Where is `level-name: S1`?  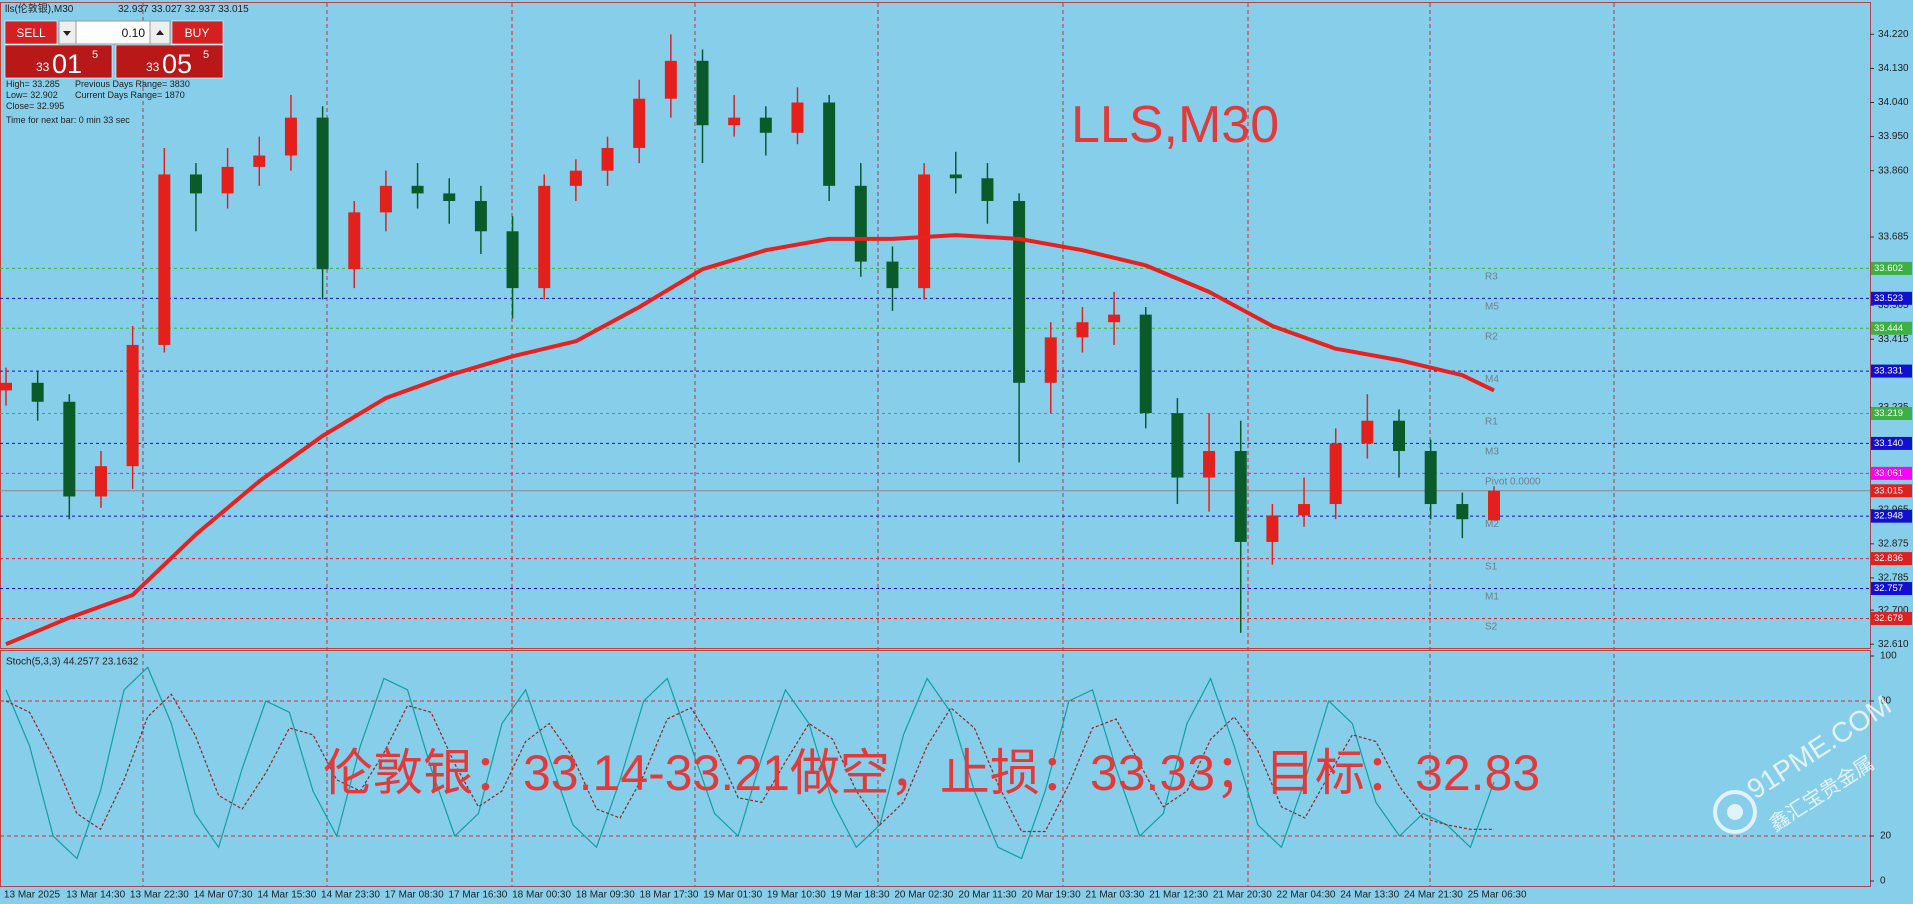 level-name: S1 is located at coordinates (1491, 567).